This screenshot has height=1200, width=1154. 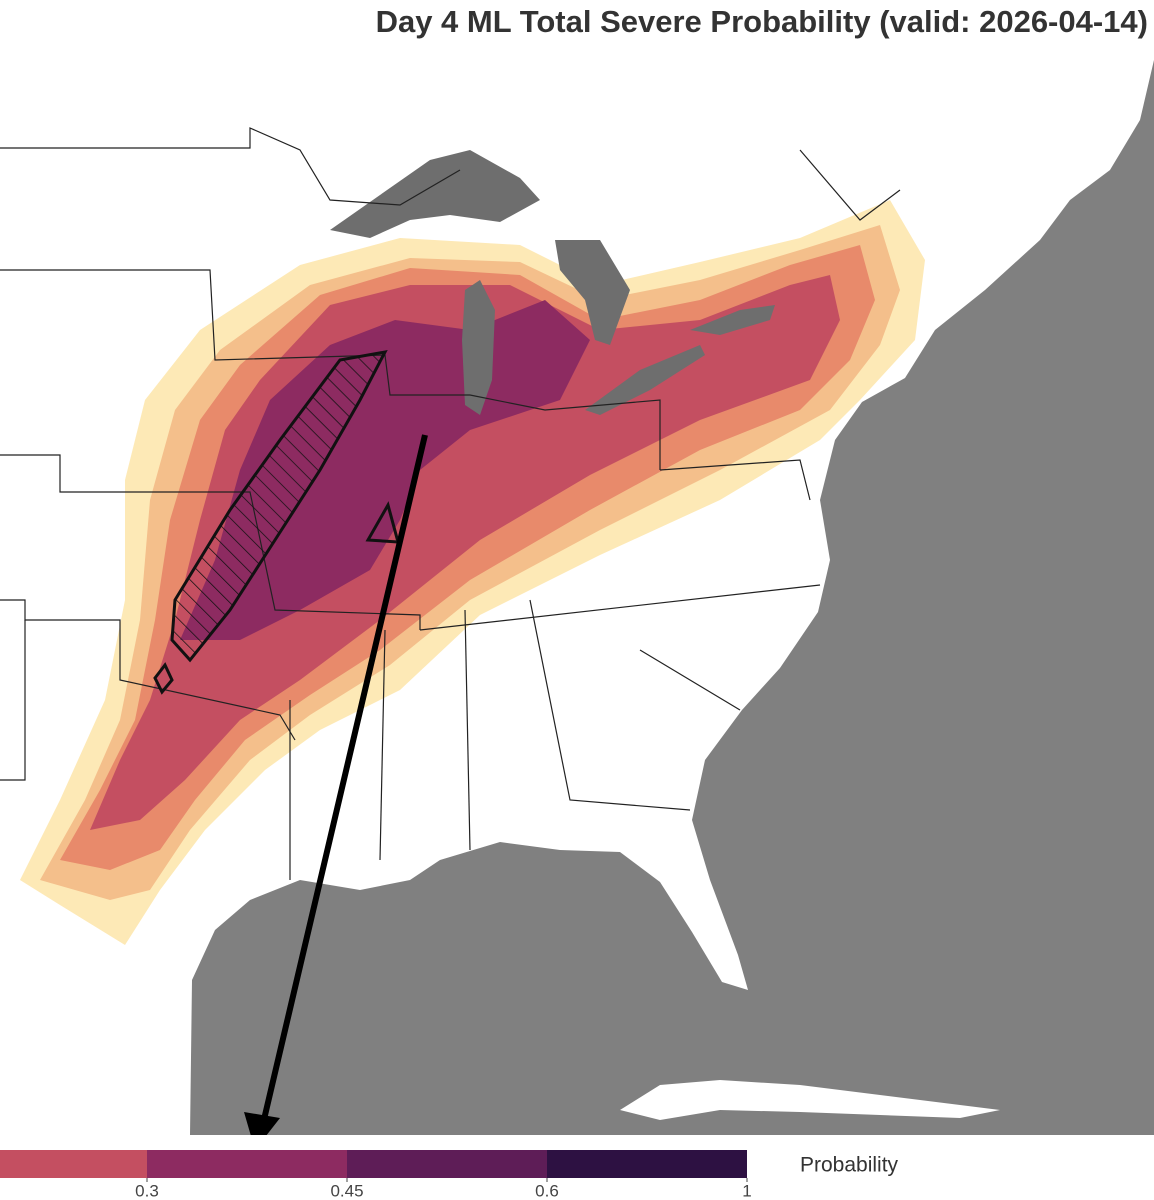 What do you see at coordinates (746, 1190) in the screenshot?
I see `colorbar-tick-label: 1` at bounding box center [746, 1190].